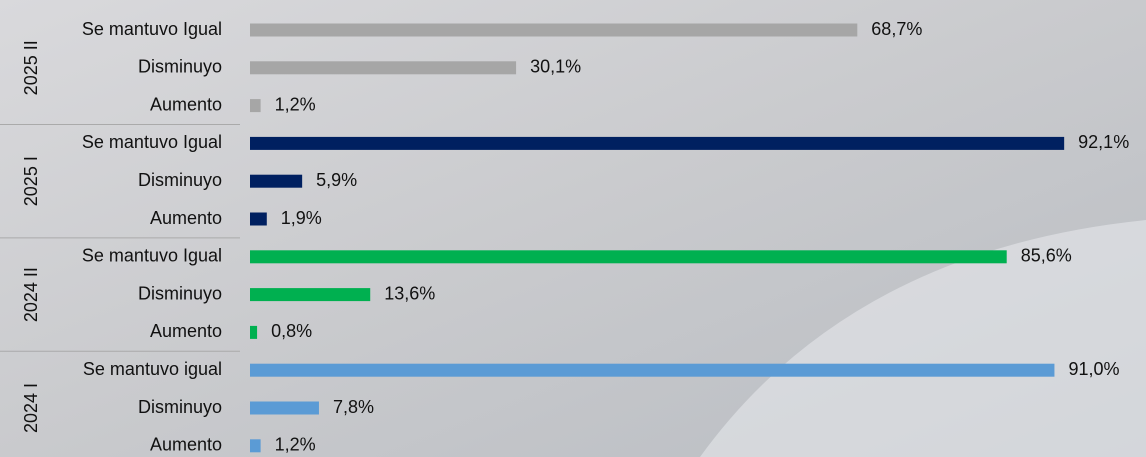 Image resolution: width=1146 pixels, height=457 pixels. What do you see at coordinates (555, 67) in the screenshot?
I see `value-label: 30,1%` at bounding box center [555, 67].